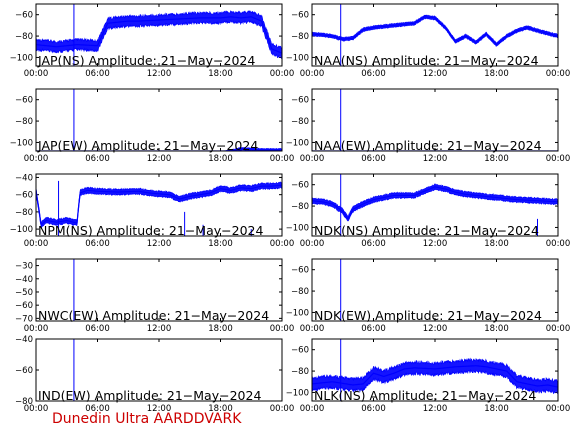  Describe the element at coordinates (425, 395) in the screenshot. I see `panel-title: NLK(NS) Amplitude: 21−May−2024` at that location.